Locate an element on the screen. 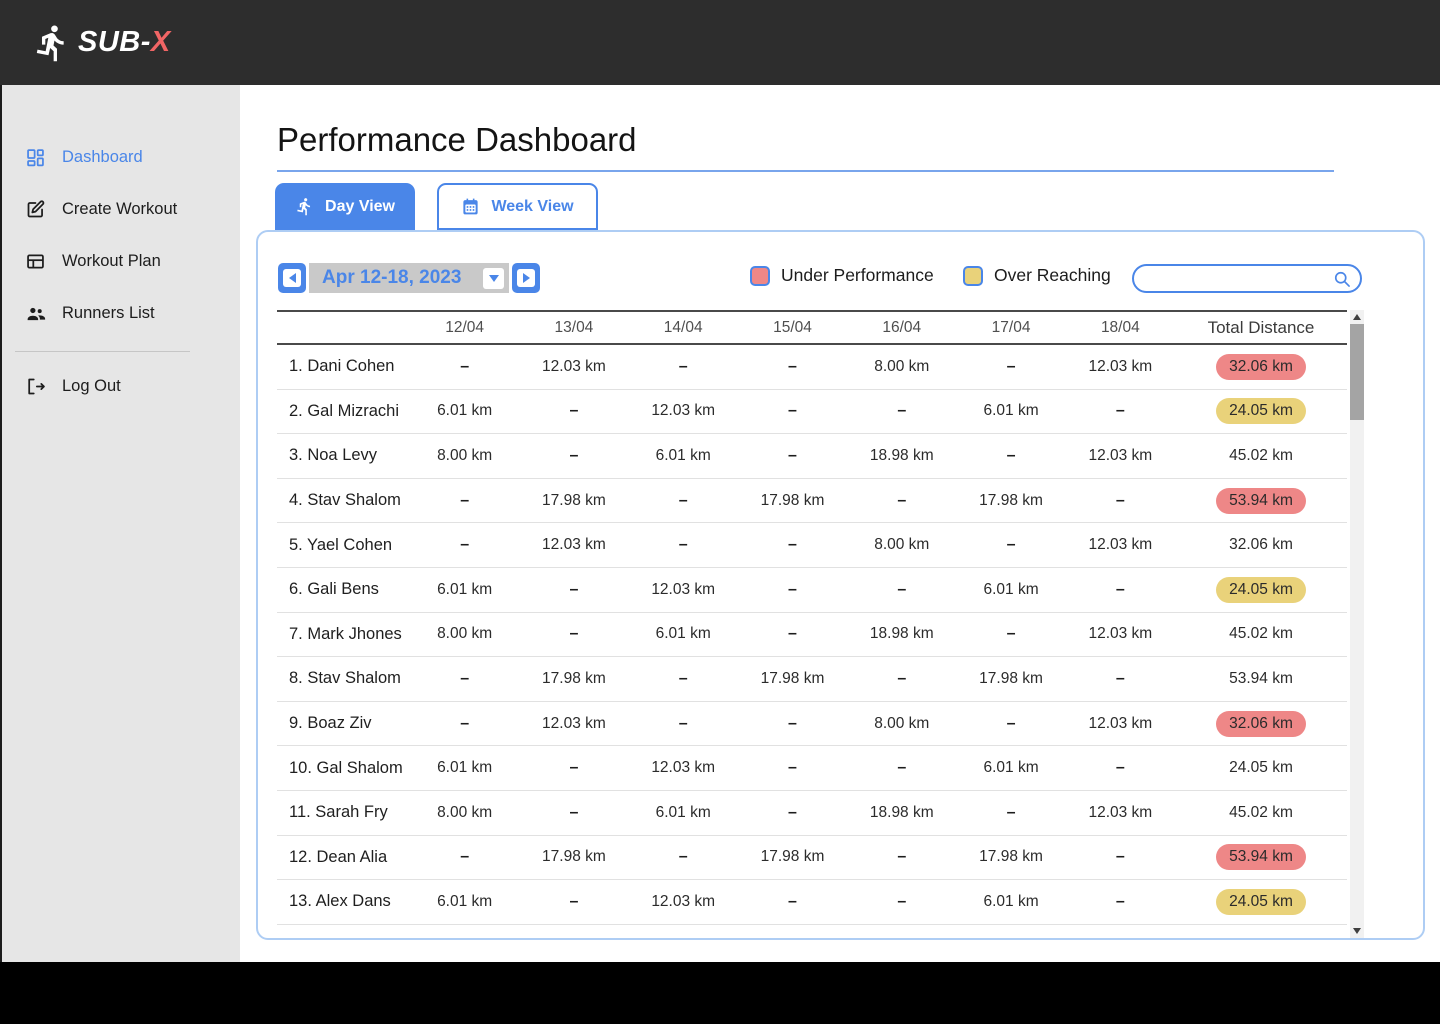 The image size is (1440, 1024). total-column-header: Total Distance is located at coordinates (1261, 327).